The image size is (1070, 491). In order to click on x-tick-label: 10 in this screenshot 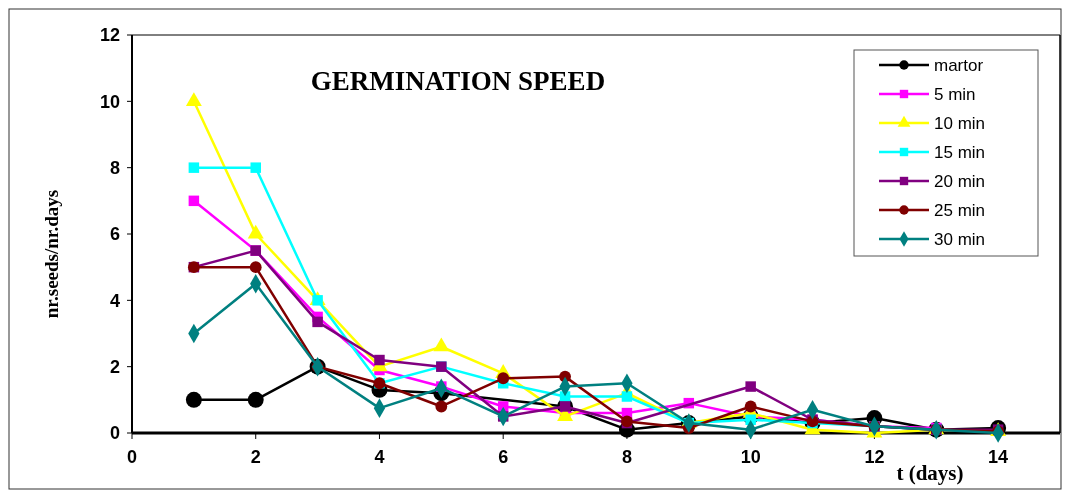, I will do `click(750, 457)`.